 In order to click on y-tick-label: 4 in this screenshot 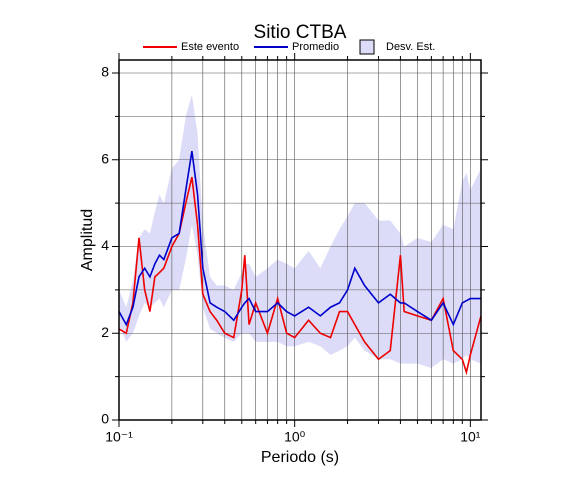, I will do `click(105, 245)`.